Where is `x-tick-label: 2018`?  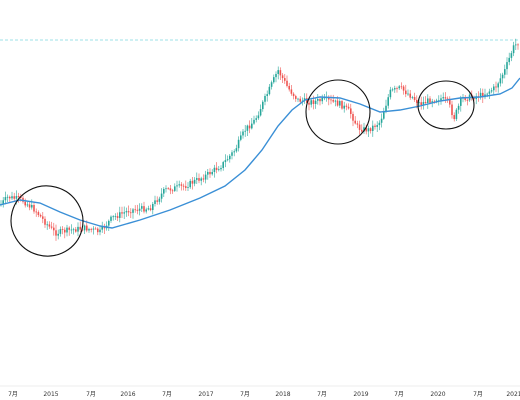
x-tick-label: 2018 is located at coordinates (282, 394).